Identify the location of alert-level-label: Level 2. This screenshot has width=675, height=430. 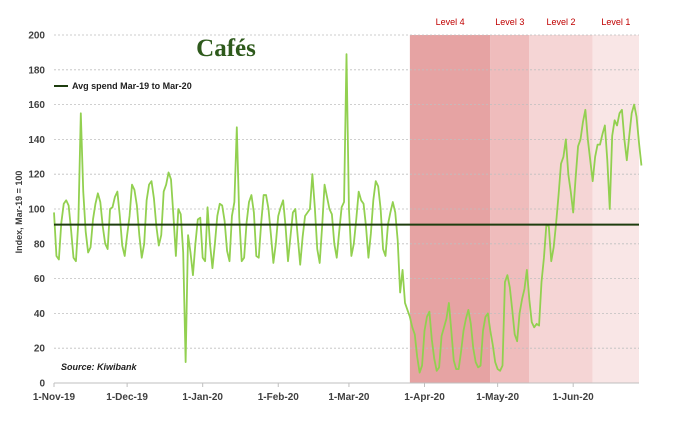
(560, 22).